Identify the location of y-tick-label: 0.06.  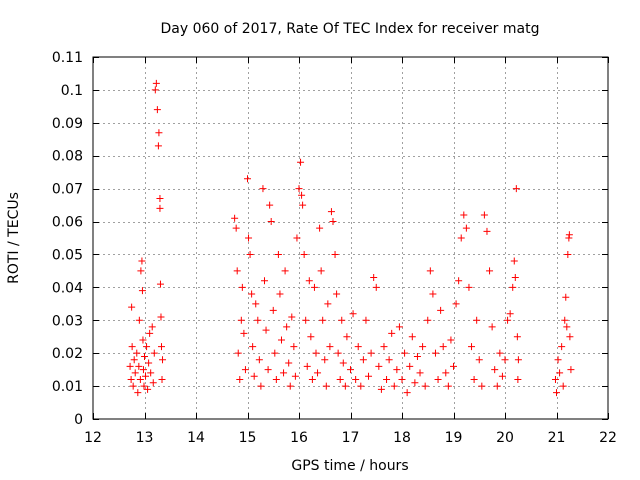
(67, 223).